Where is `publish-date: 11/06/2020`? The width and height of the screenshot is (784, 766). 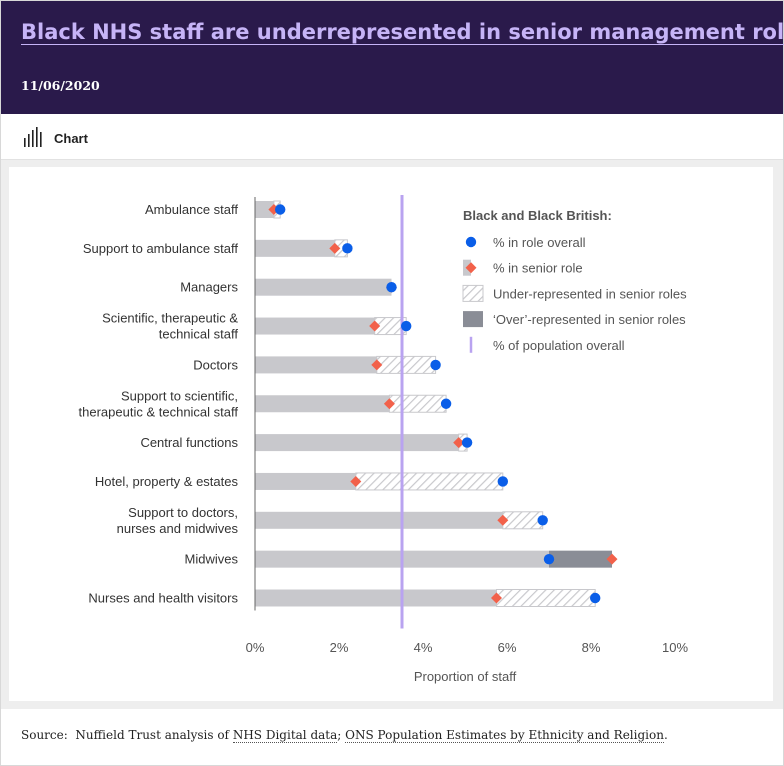 publish-date: 11/06/2020 is located at coordinates (60, 85).